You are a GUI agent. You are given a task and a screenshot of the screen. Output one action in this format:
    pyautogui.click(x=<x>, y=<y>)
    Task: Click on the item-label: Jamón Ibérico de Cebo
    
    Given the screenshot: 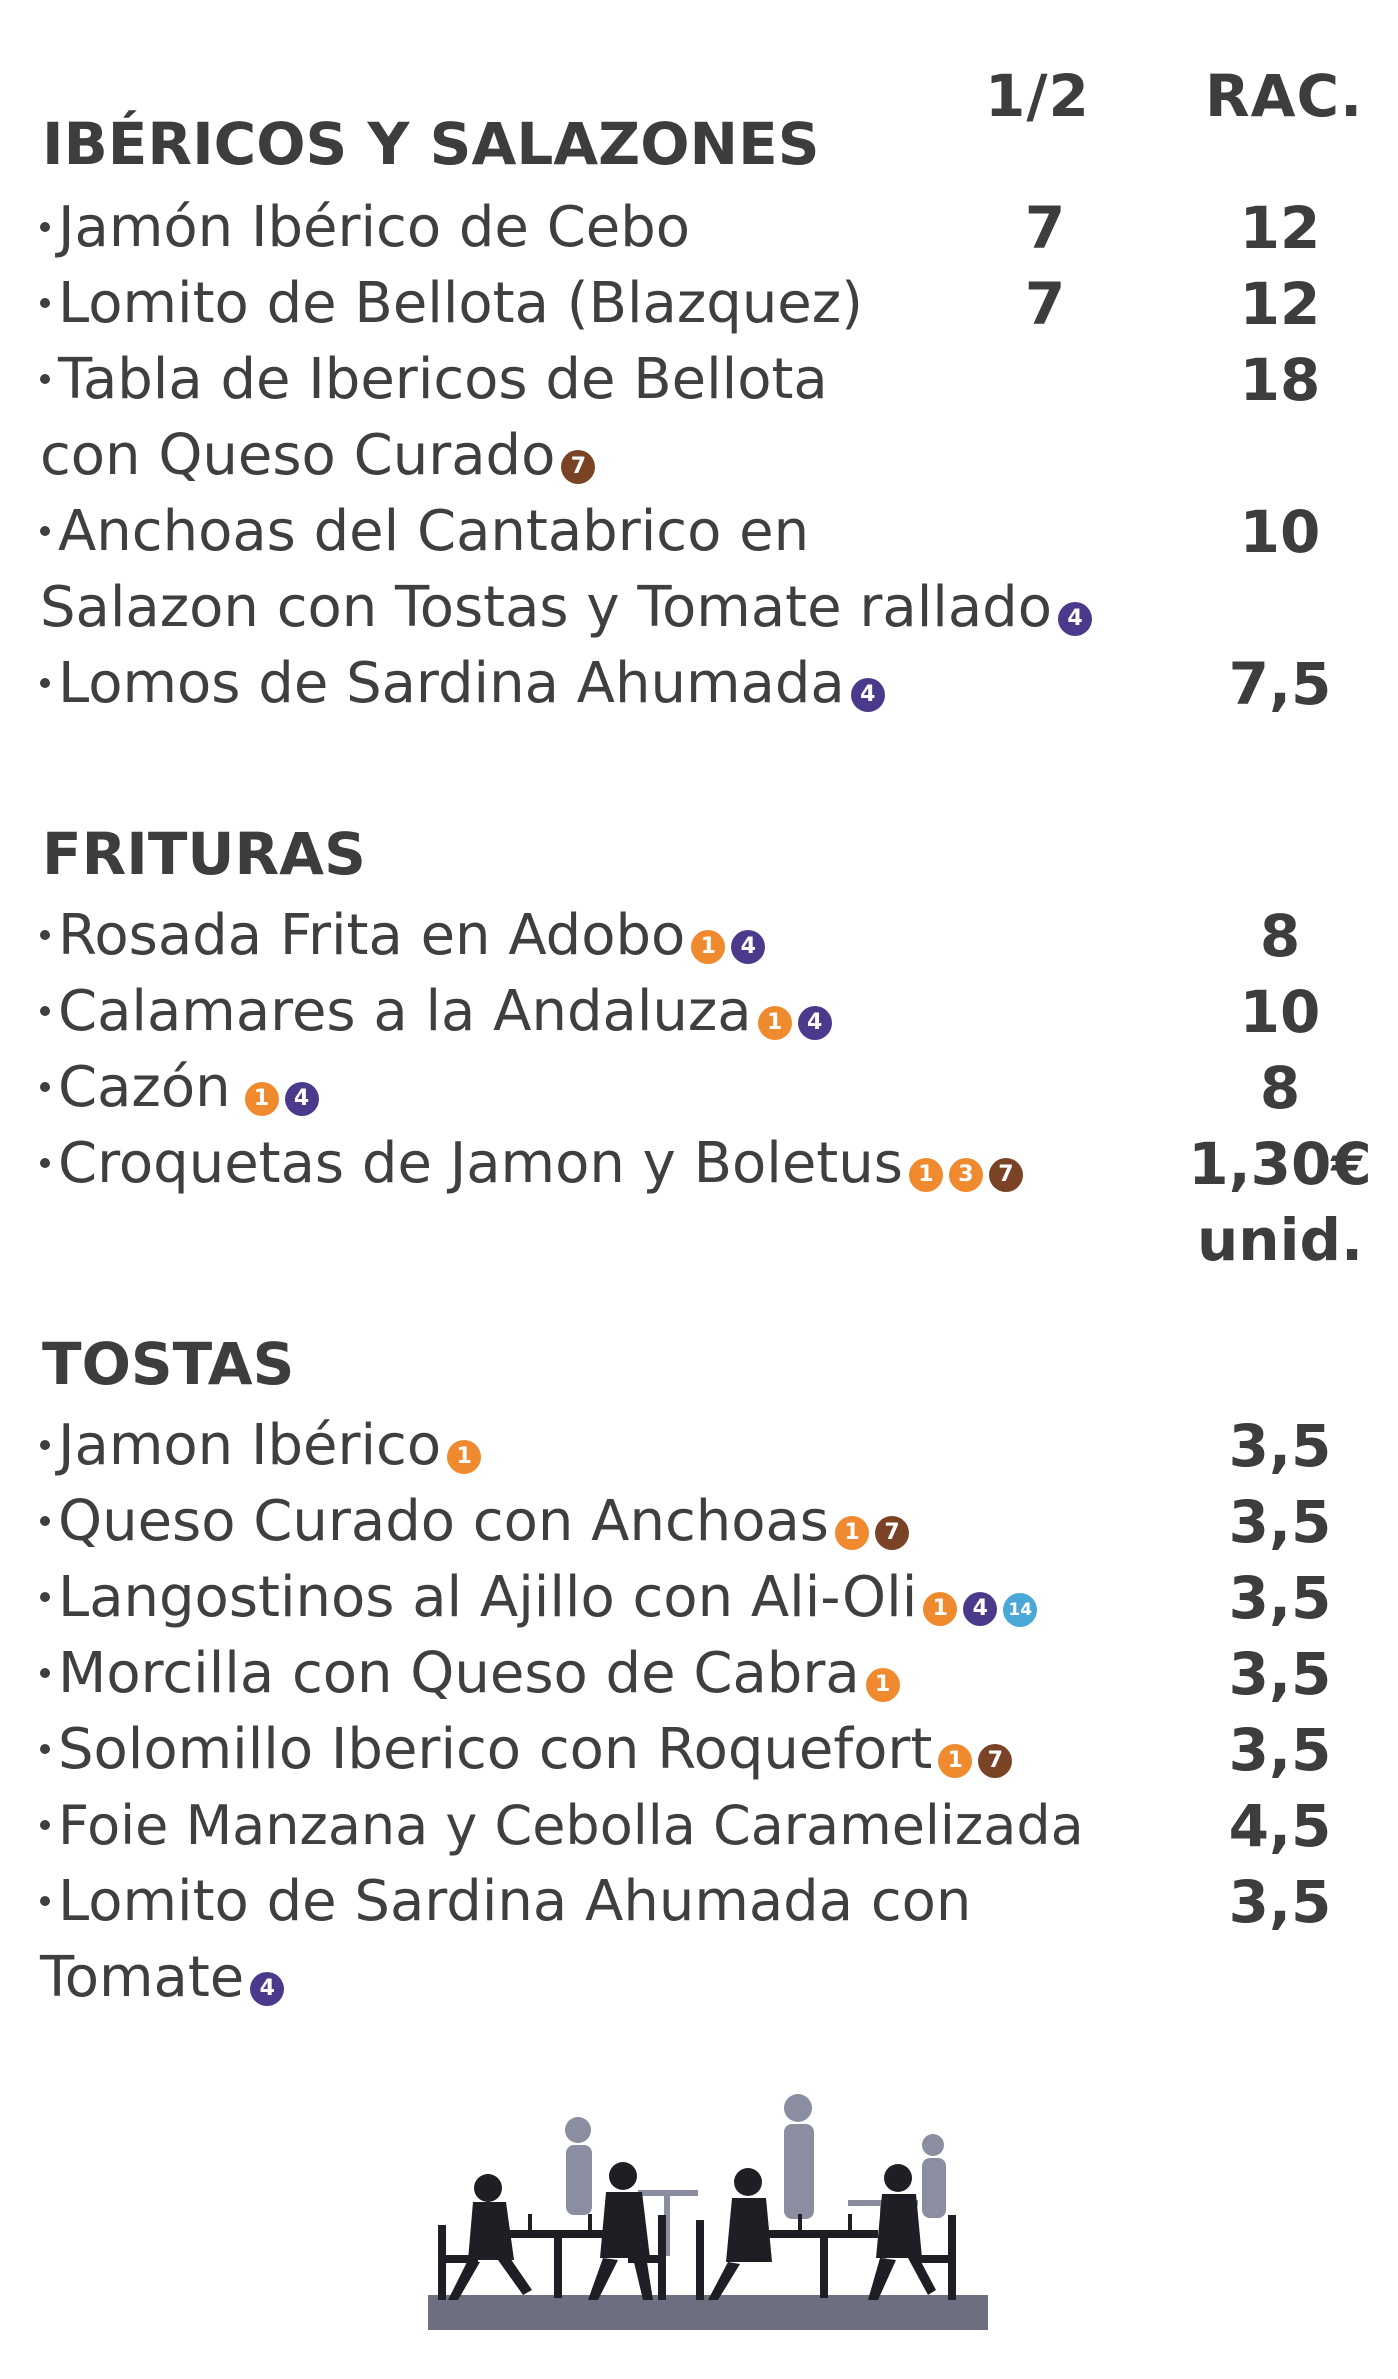 What is the action you would take?
    pyautogui.click(x=374, y=227)
    